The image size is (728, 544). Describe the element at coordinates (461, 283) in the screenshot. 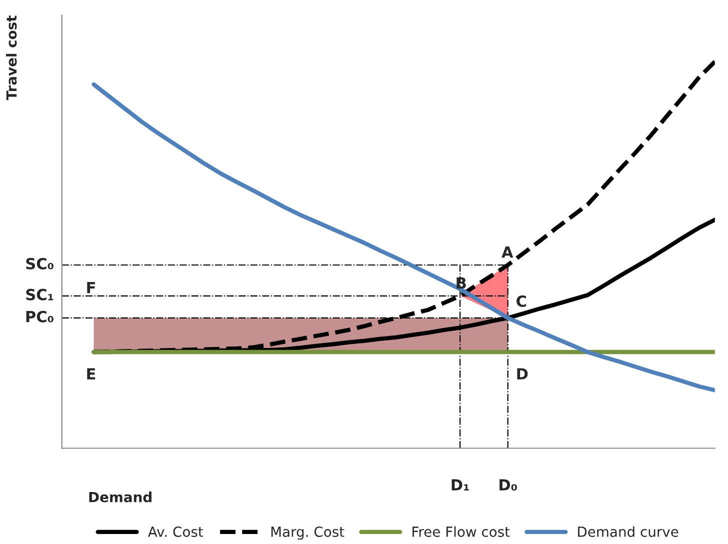

I see `annotation: B` at that location.